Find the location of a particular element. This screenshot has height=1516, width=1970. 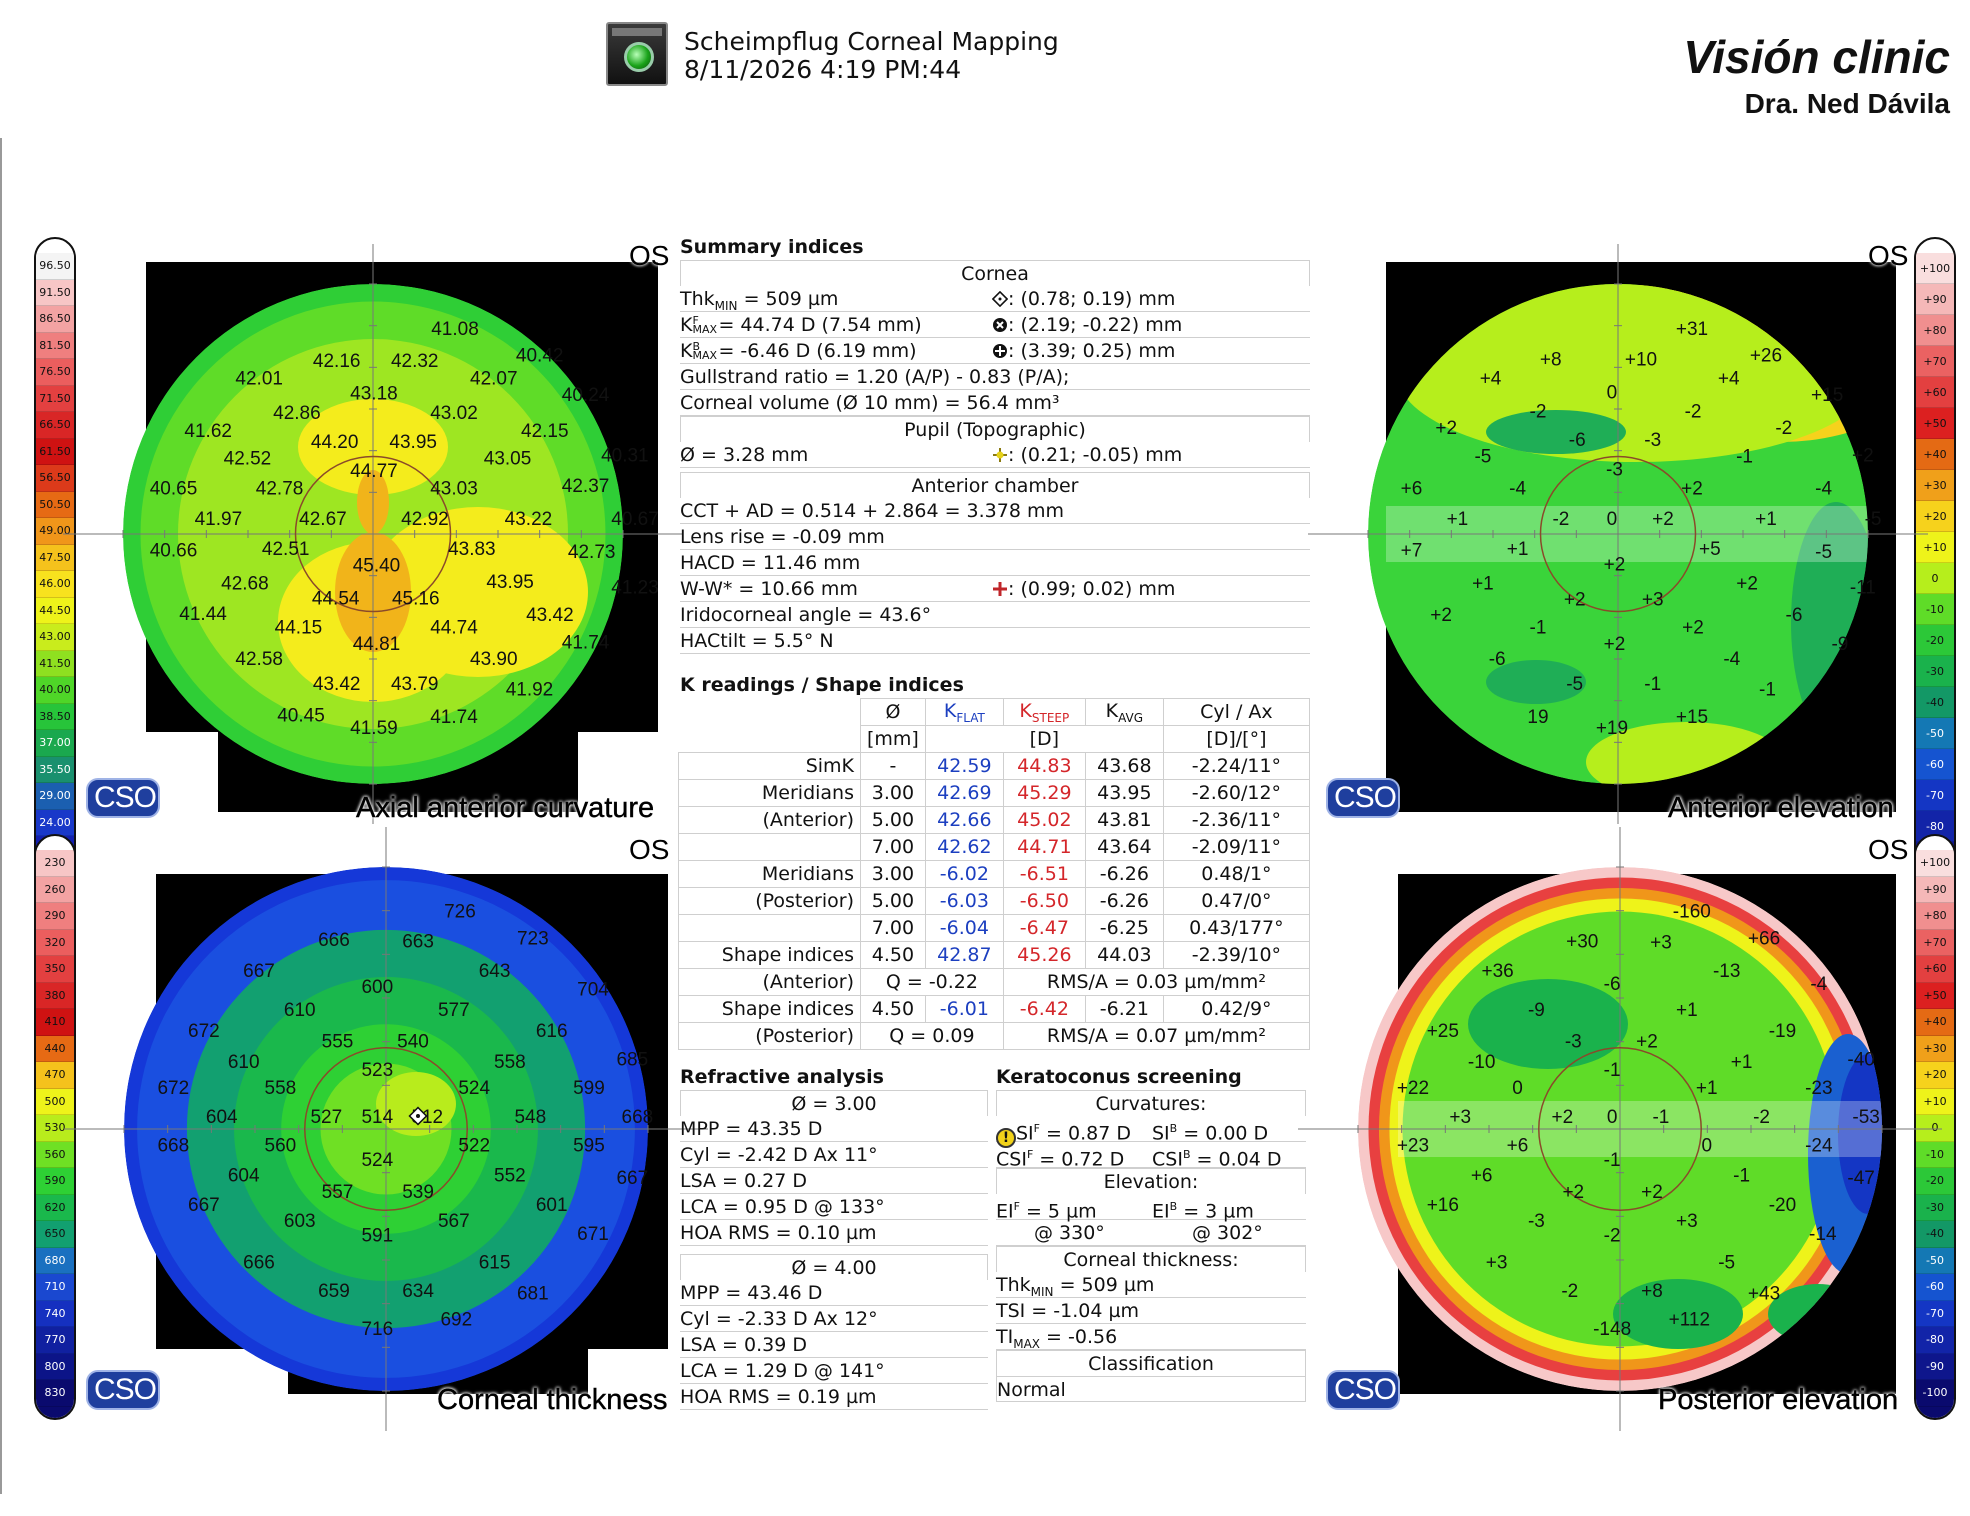

scale-cell: +50 is located at coordinates (1935, 995).